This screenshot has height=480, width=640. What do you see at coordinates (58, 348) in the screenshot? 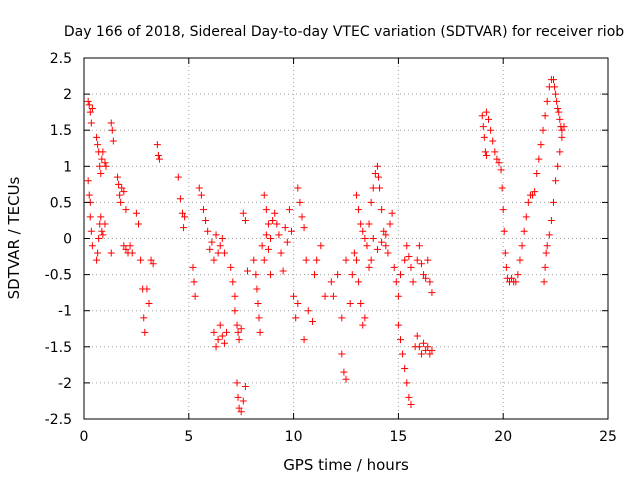
I see `y-tick-label: -1.5` at bounding box center [58, 348].